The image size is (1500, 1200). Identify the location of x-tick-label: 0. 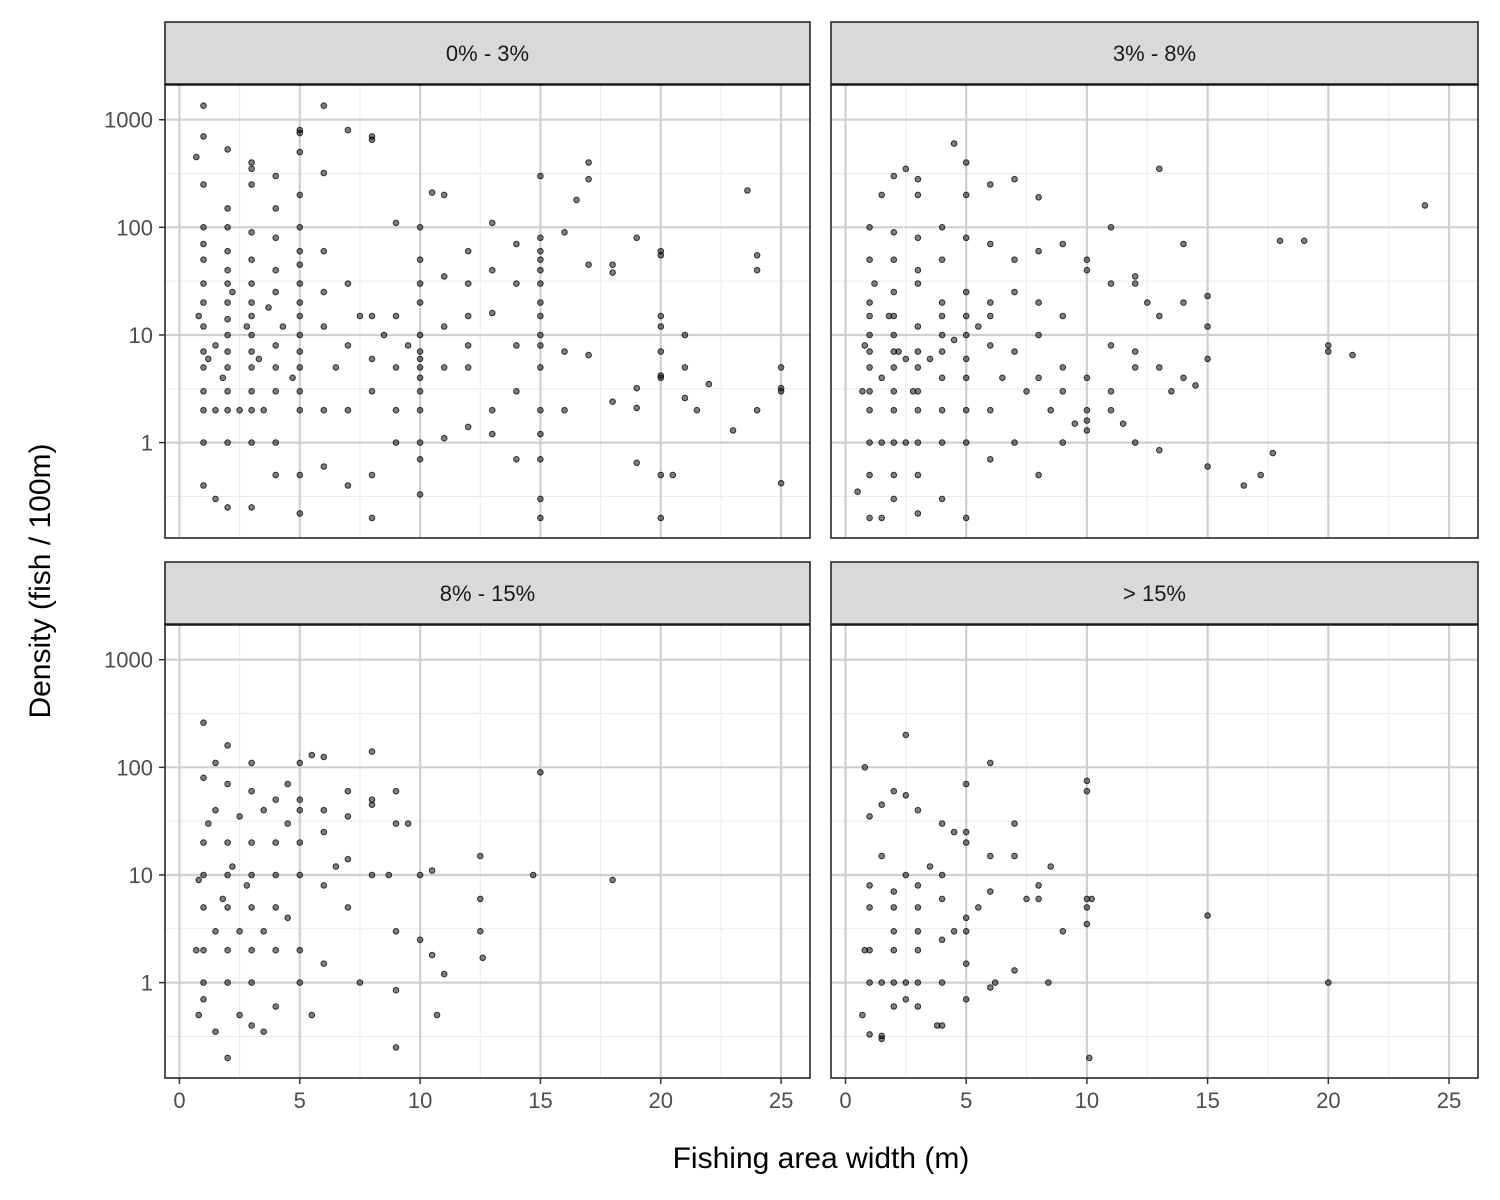
(179, 1100).